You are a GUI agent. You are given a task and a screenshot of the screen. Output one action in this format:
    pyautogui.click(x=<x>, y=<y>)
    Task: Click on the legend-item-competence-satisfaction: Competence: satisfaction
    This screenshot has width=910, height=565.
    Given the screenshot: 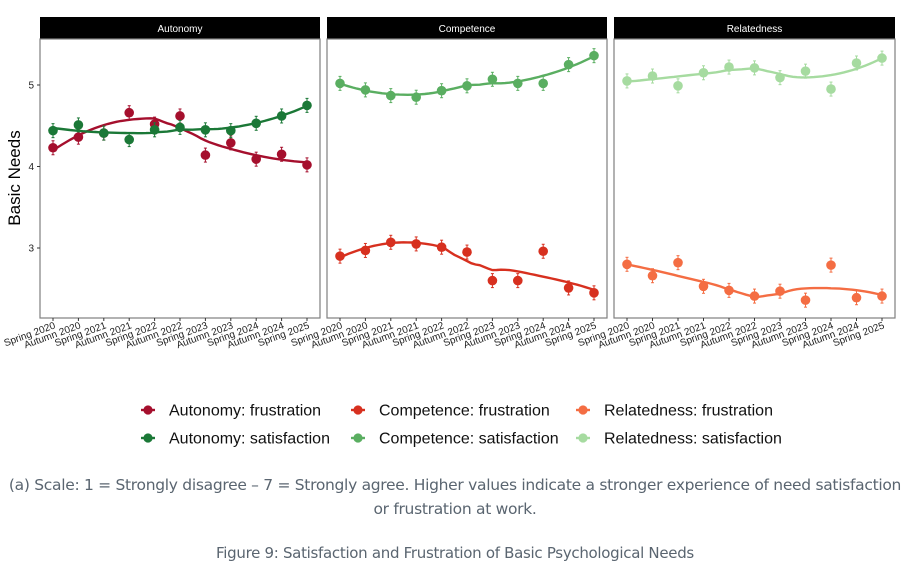 What is the action you would take?
    pyautogui.click(x=455, y=439)
    